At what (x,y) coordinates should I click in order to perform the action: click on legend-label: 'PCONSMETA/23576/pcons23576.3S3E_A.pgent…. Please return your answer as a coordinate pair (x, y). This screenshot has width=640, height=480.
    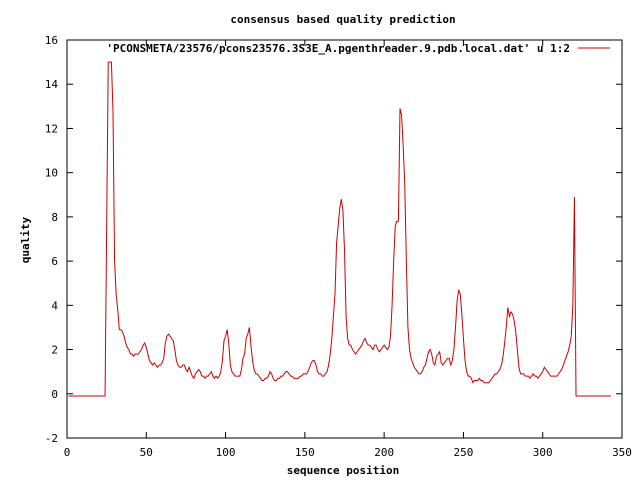
    Looking at the image, I should click on (338, 48).